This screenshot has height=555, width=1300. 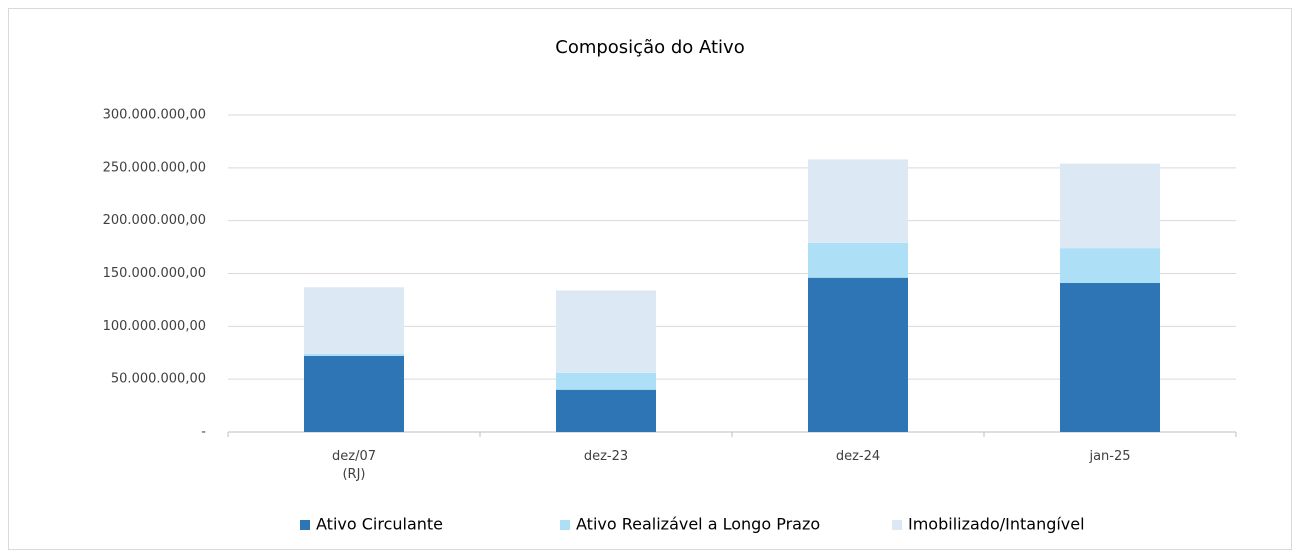 What do you see at coordinates (1110, 456) in the screenshot?
I see `x-tick-label: jan-25` at bounding box center [1110, 456].